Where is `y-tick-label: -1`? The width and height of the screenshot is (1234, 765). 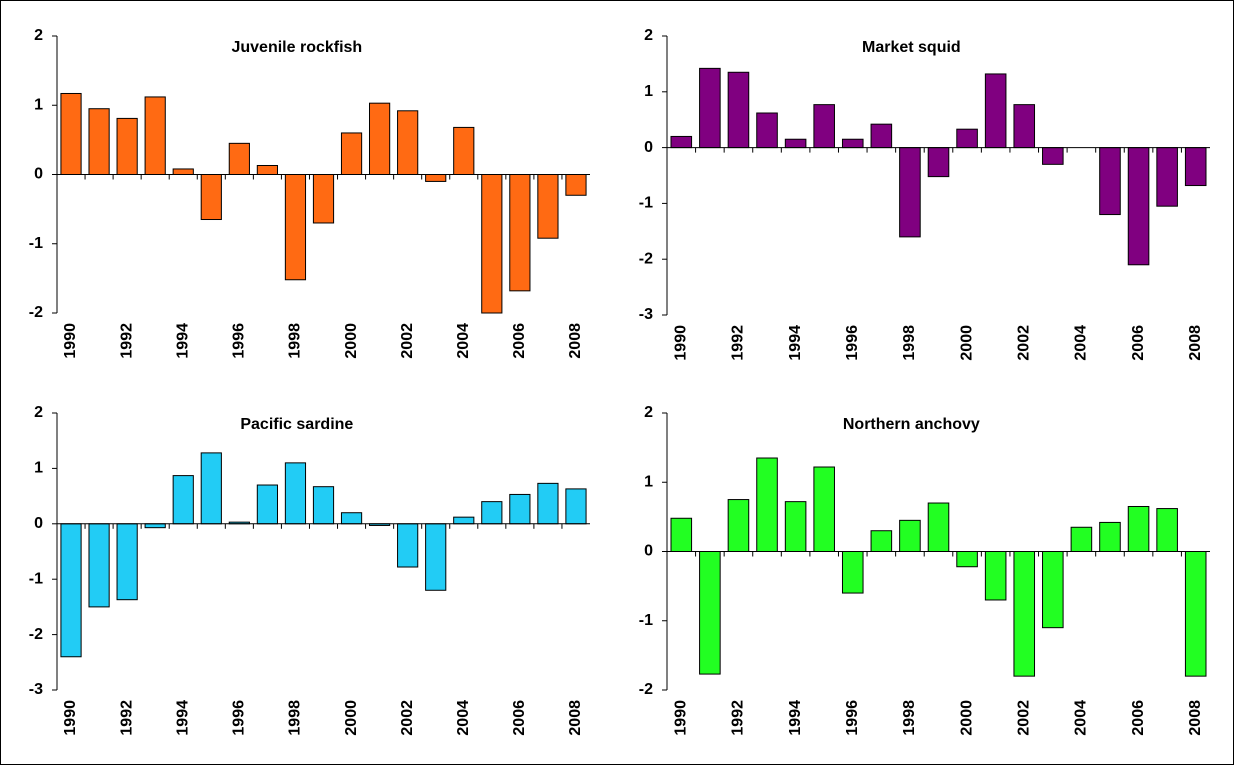 y-tick-label: -1 is located at coordinates (646, 620).